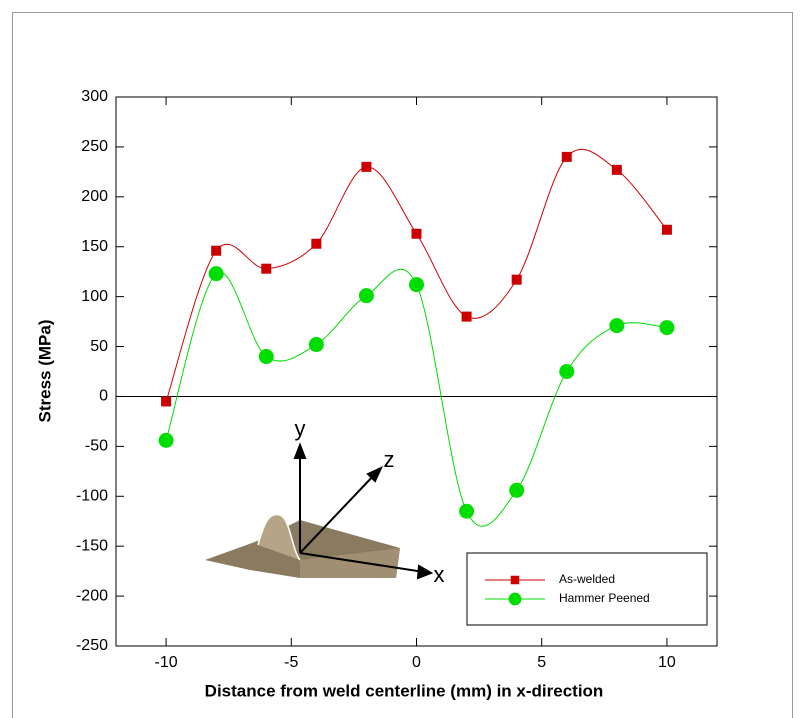 This screenshot has height=718, width=803. What do you see at coordinates (604, 598) in the screenshot?
I see `legend-label: Hammer Peened` at bounding box center [604, 598].